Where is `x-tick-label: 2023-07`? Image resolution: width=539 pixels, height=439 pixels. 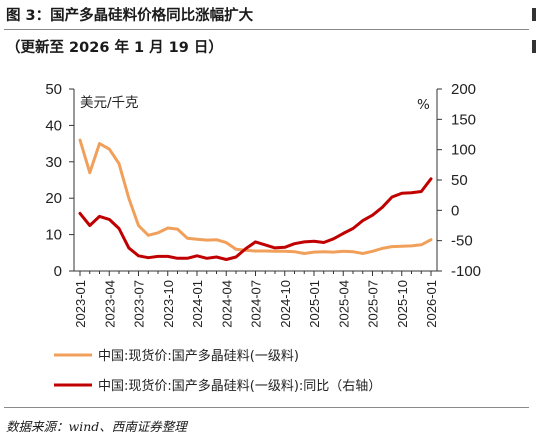 x-tick-label: 2023-07 is located at coordinates (139, 304).